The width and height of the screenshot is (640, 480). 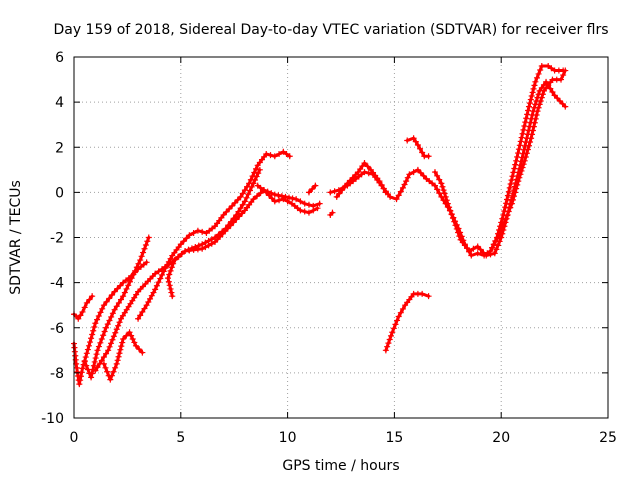 I want to click on y-axis-label: SDTVAR / TECUs, so click(x=16, y=237).